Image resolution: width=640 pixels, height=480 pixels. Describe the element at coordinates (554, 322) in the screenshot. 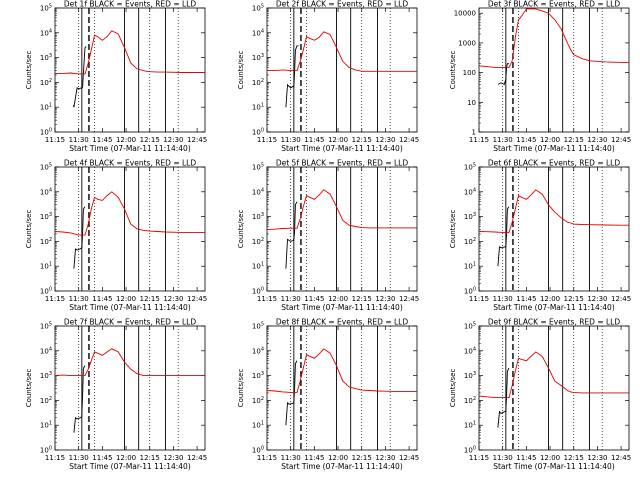

I see `plot-title: Det 9f BLACK = Events, RED = LLD` at that location.